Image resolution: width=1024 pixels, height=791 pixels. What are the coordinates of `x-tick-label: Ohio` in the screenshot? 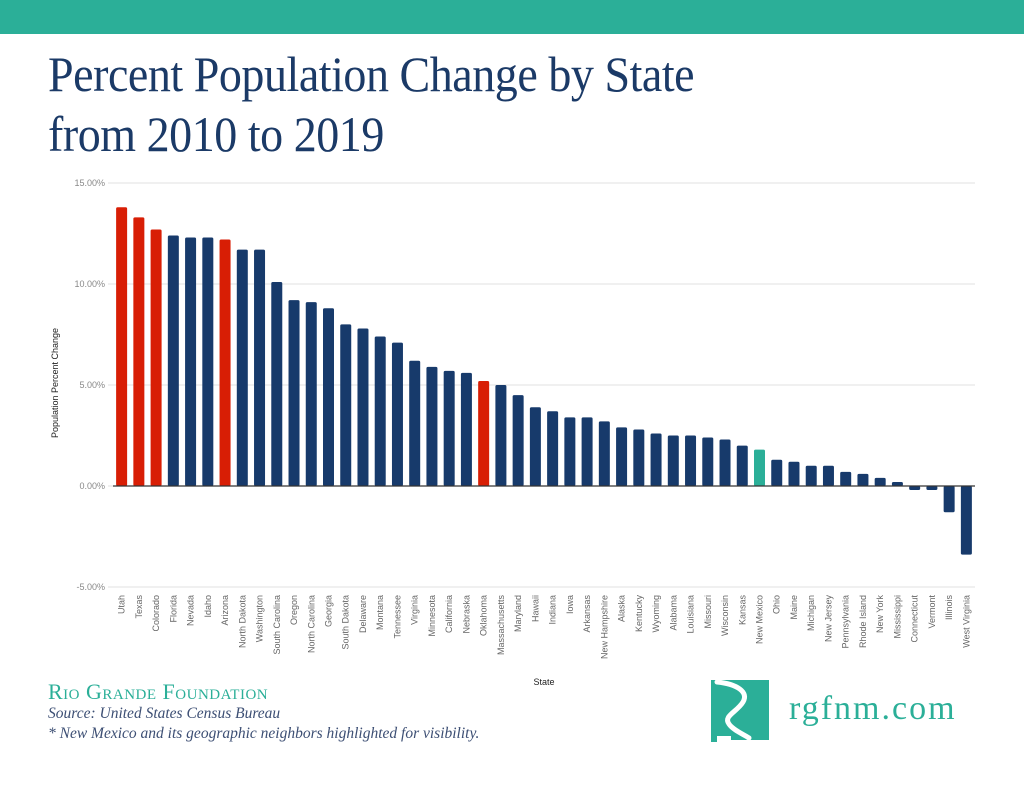 It's located at (777, 604).